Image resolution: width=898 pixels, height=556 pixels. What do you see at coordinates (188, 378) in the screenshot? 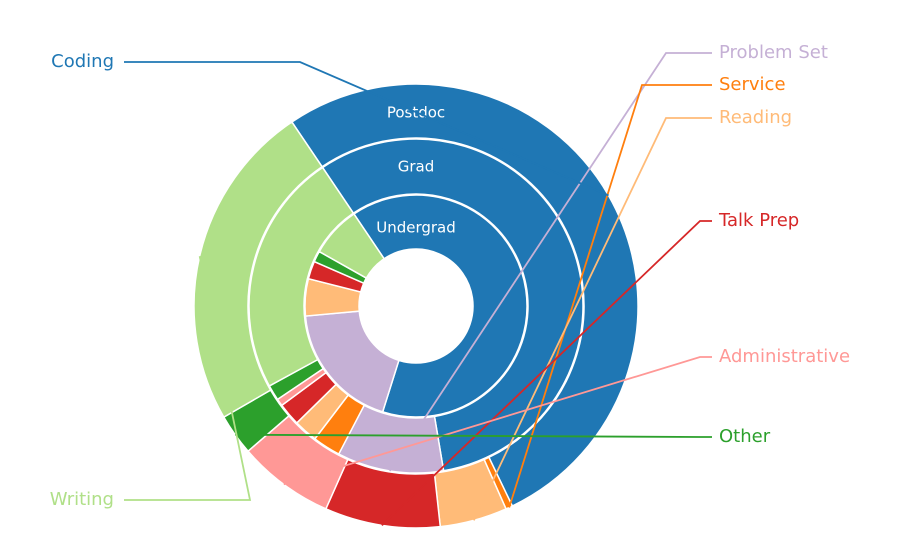
I see `leader-line-writing` at bounding box center [188, 378].